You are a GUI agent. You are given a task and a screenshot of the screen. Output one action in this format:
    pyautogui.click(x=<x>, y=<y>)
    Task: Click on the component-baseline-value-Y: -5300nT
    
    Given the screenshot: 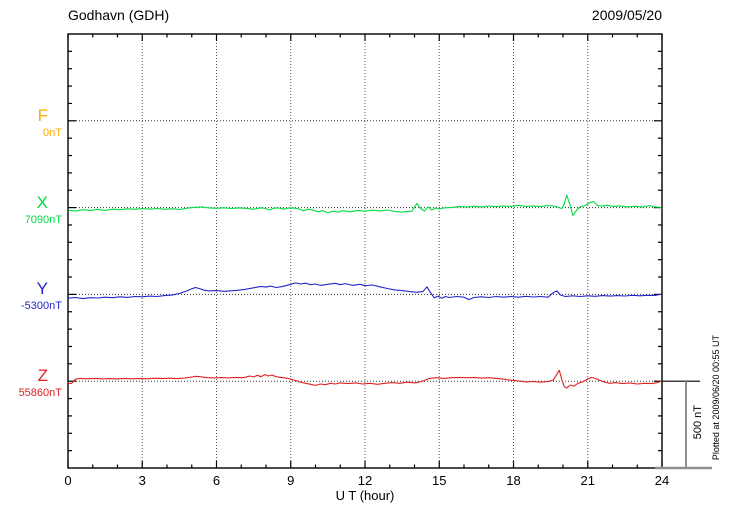 What is the action you would take?
    pyautogui.click(x=41, y=306)
    